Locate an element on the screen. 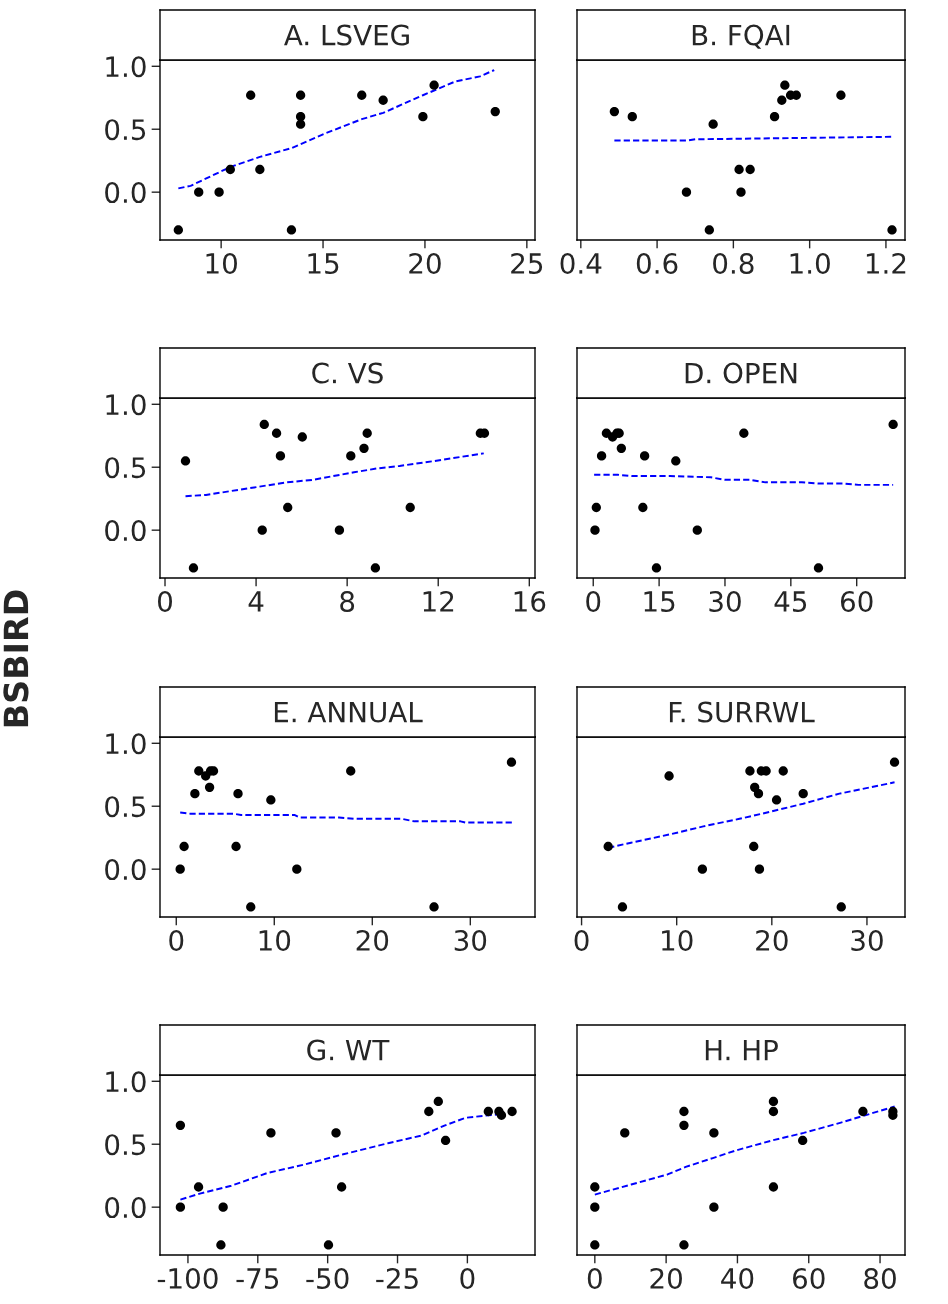  x-tick-label: 16 is located at coordinates (530, 601).